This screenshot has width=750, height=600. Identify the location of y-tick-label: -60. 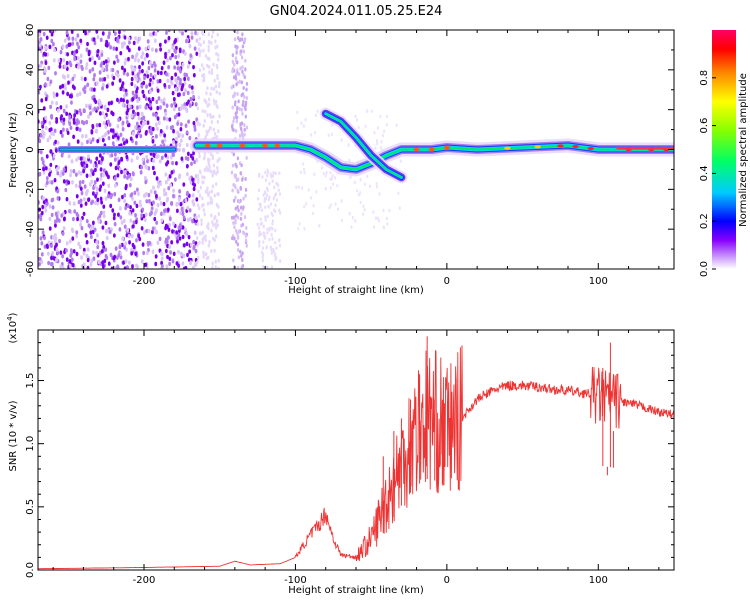
(30, 269).